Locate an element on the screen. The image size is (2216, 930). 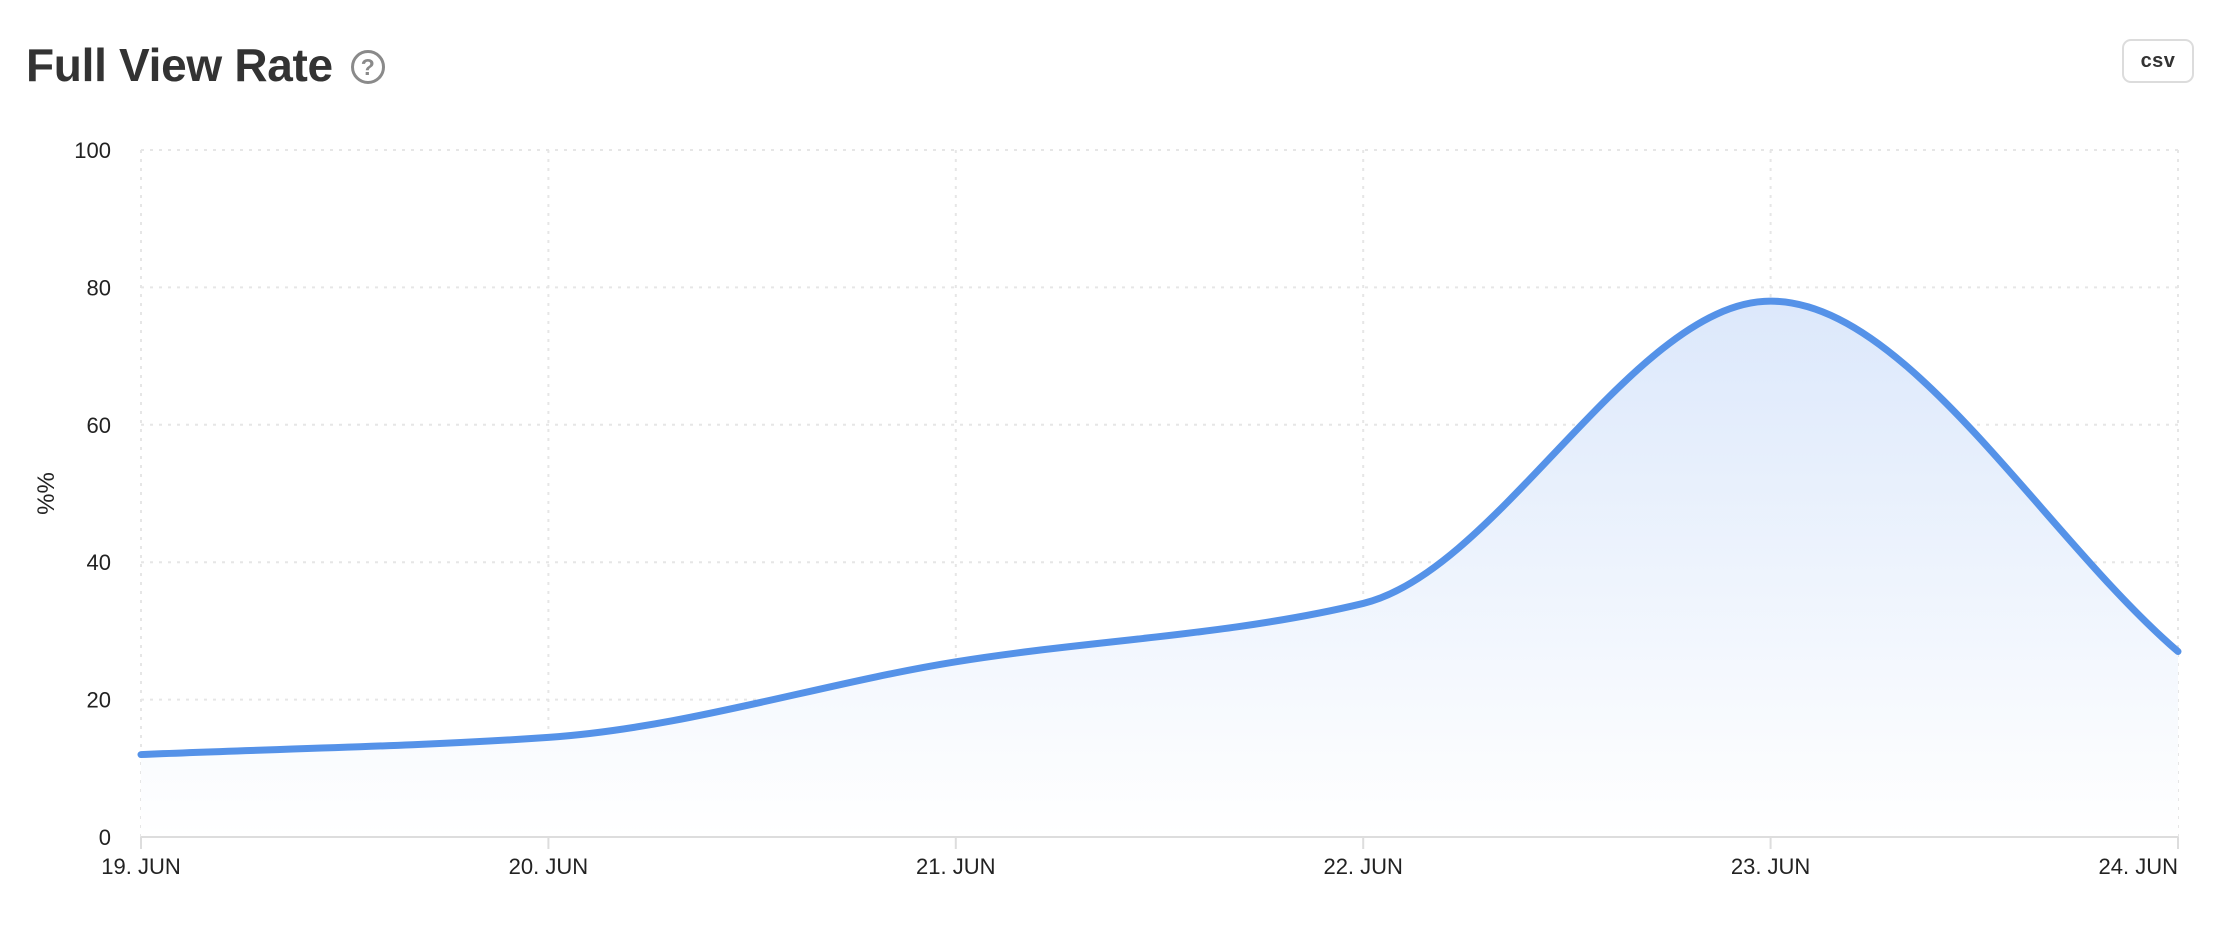
chart-header: Full View Rate ? is located at coordinates (205, 65).